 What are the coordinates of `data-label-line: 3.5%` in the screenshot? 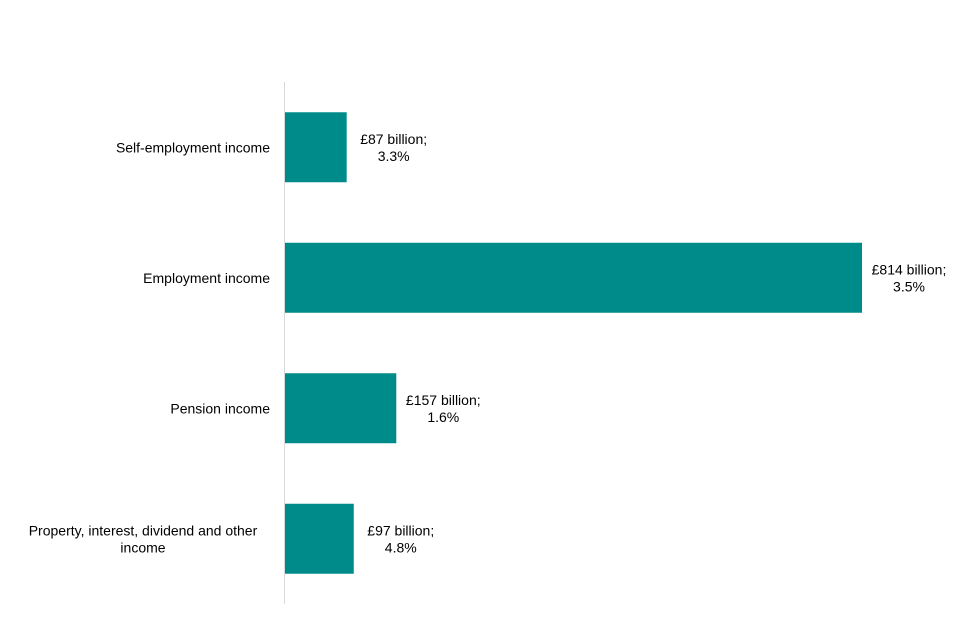 It's located at (909, 286).